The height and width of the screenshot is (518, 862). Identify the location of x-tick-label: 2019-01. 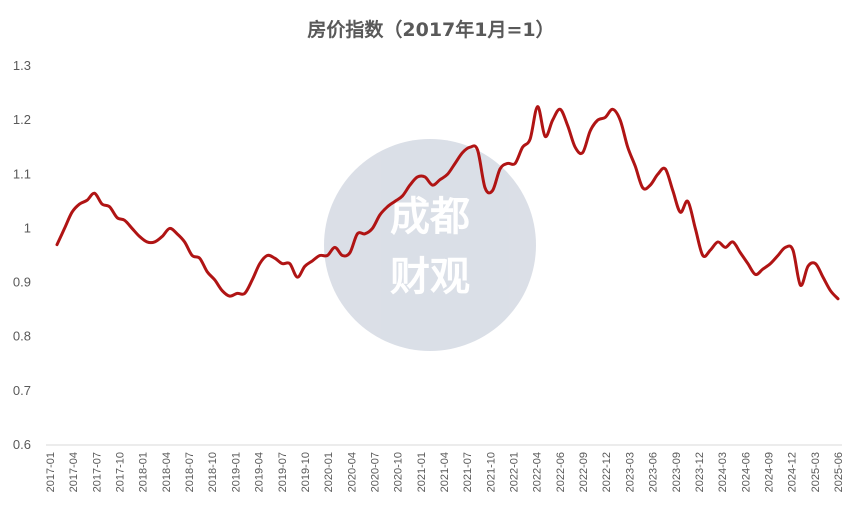
(236, 472).